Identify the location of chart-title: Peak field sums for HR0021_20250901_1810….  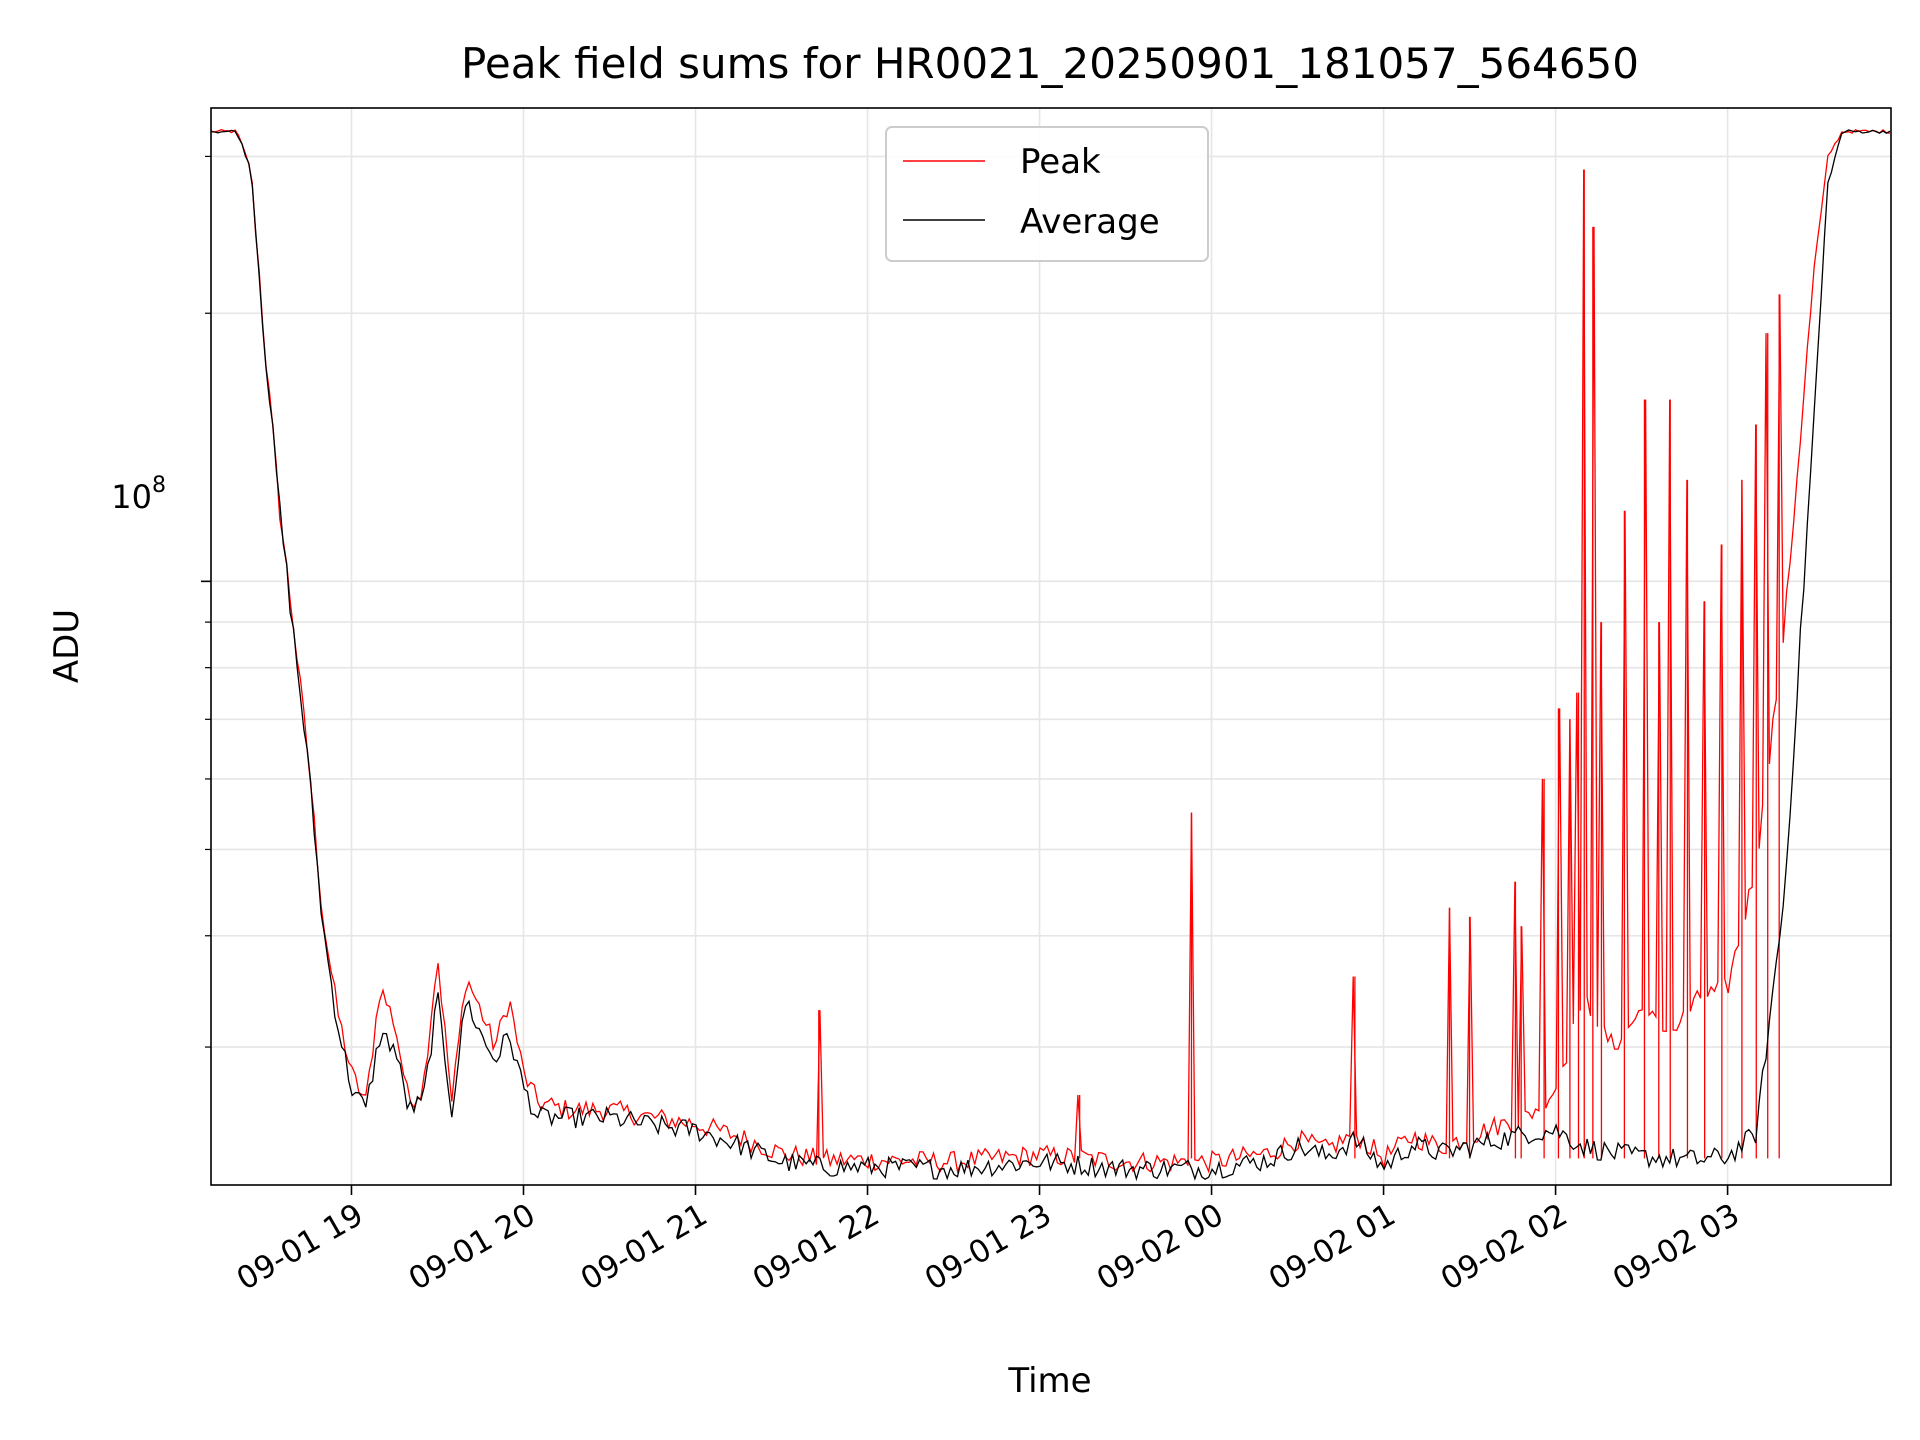
(1050, 63).